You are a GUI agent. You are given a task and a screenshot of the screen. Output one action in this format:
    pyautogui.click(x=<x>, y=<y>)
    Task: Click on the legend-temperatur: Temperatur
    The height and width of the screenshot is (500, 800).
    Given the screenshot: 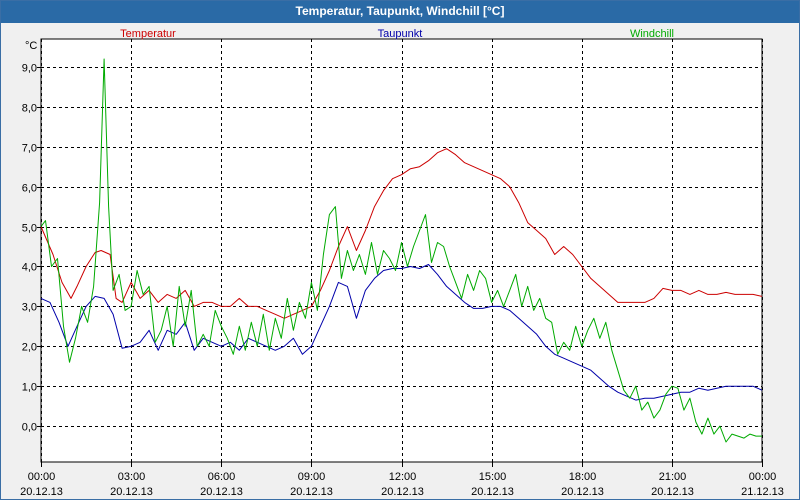 What is the action you would take?
    pyautogui.click(x=148, y=34)
    